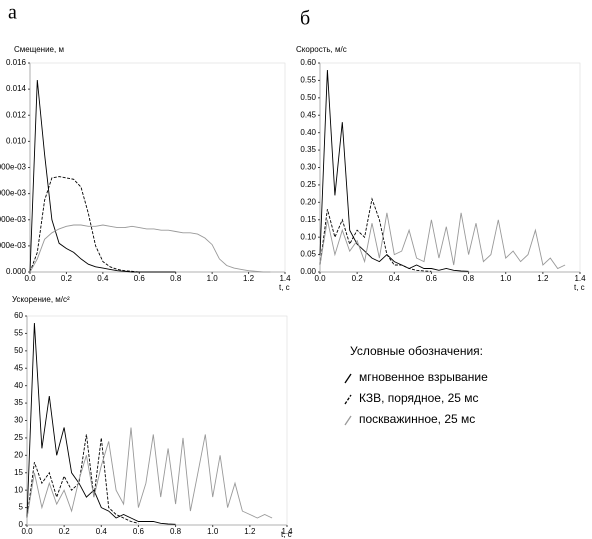 The width and height of the screenshot is (592, 539). Describe the element at coordinates (18, 315) in the screenshot. I see `y-tick-label: 60` at that location.